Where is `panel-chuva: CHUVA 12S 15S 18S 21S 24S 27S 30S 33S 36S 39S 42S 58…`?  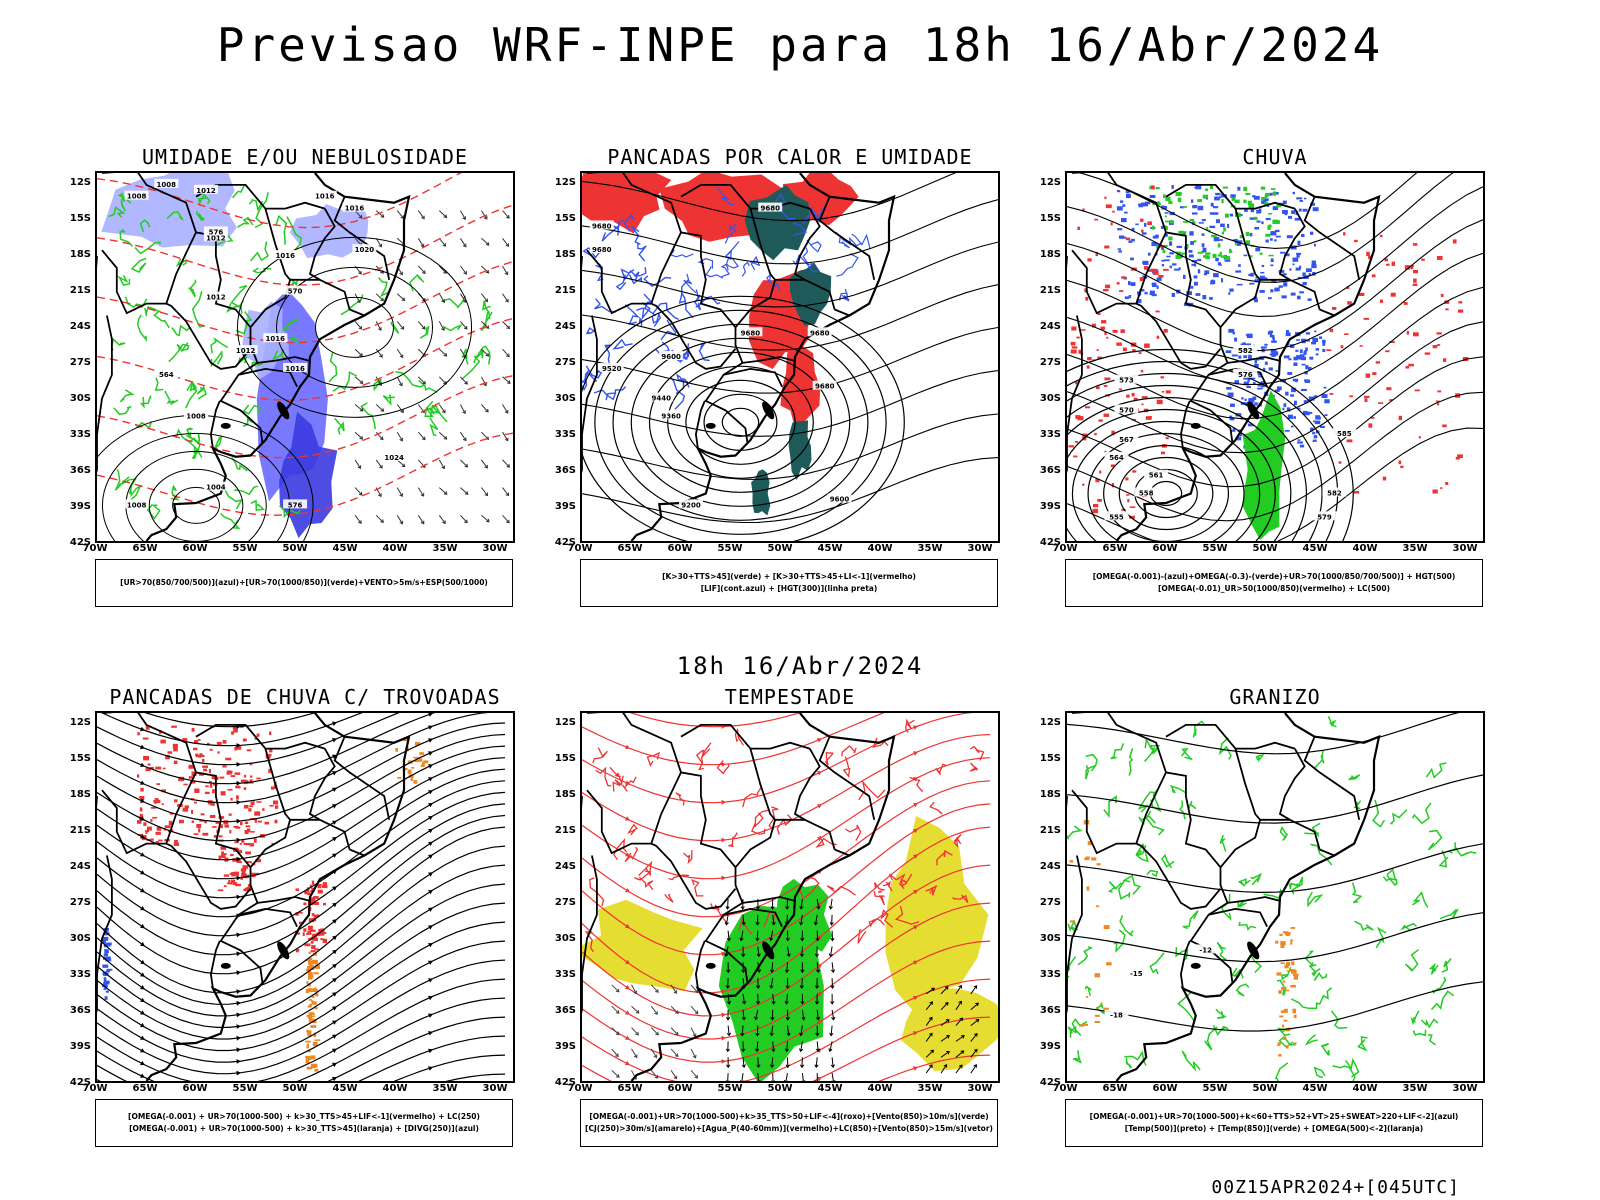
panel-chuva: CHUVA 12S 15S 18S 21S 24S 27S 30S 33S 36S 39S 42S 58… is located at coordinates (1260, 380).